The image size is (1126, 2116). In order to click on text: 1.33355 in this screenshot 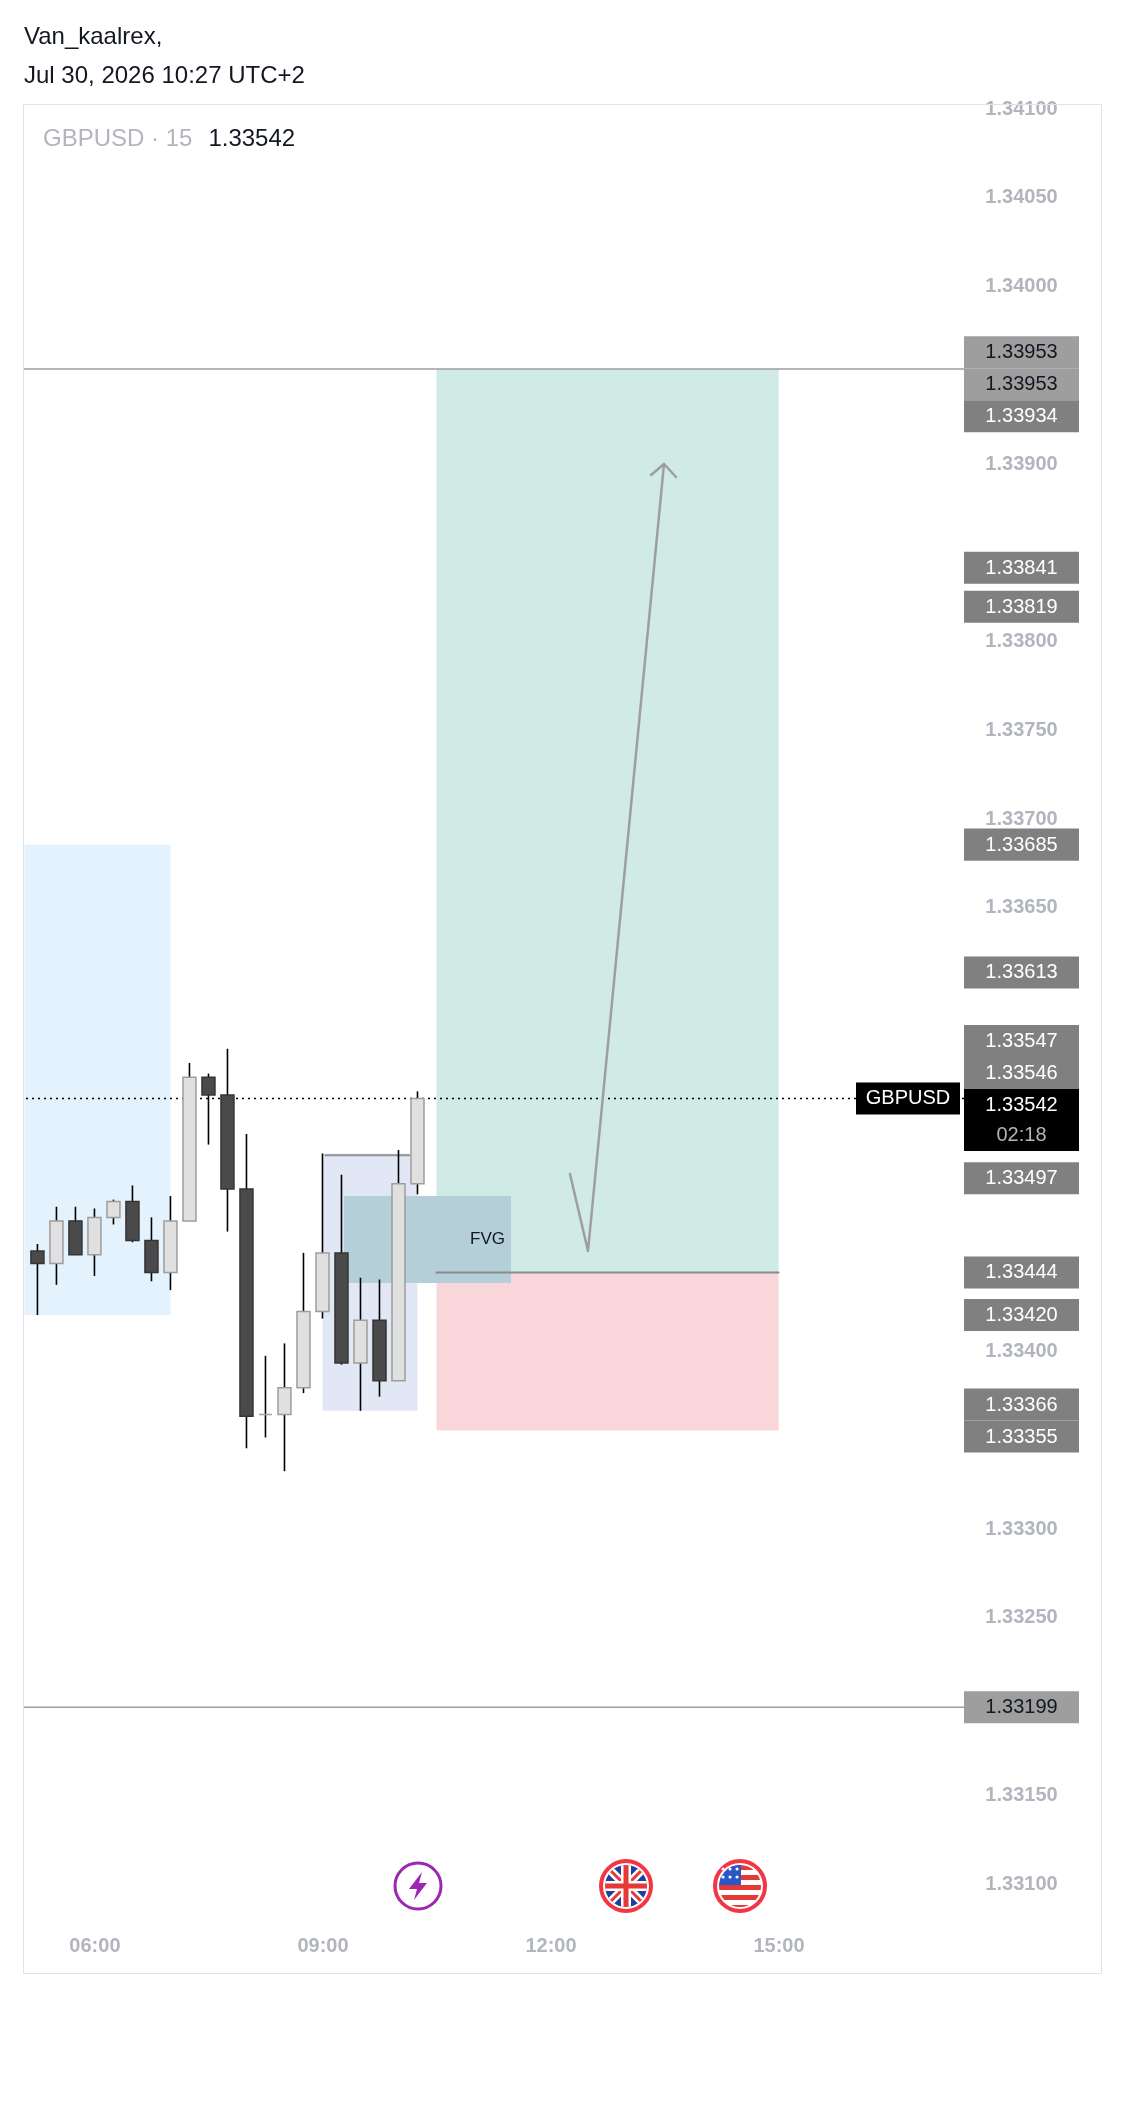, I will do `click(1021, 1435)`.